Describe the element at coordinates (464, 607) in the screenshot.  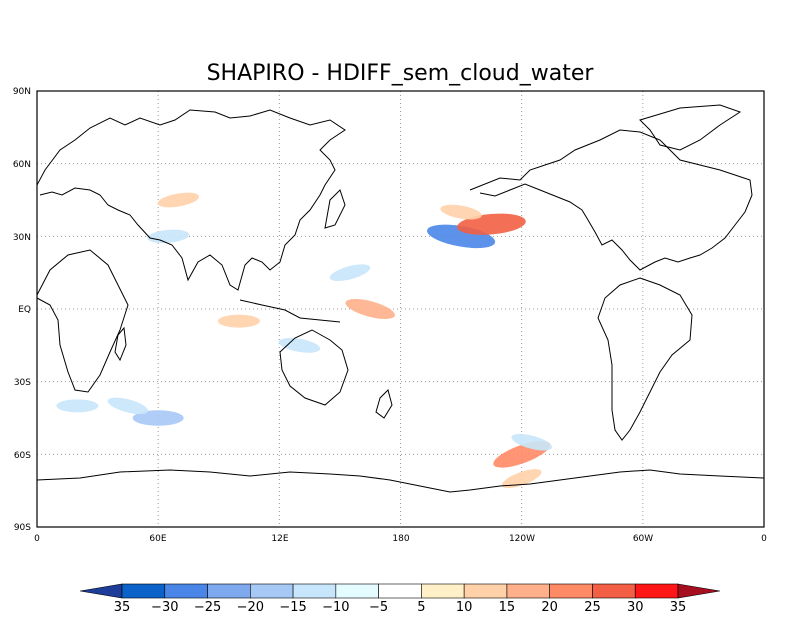
I see `colorbar-label: 10` at that location.